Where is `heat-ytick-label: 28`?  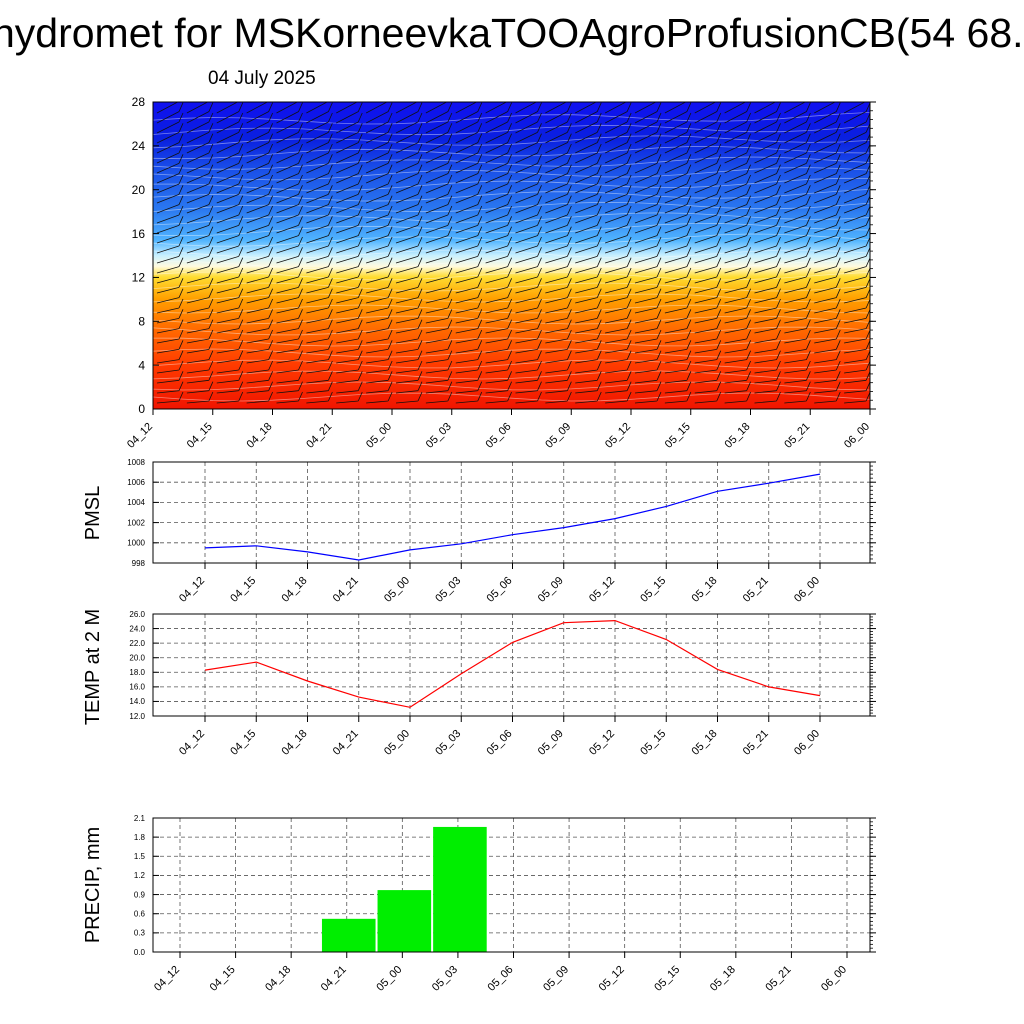 heat-ytick-label: 28 is located at coordinates (139, 102).